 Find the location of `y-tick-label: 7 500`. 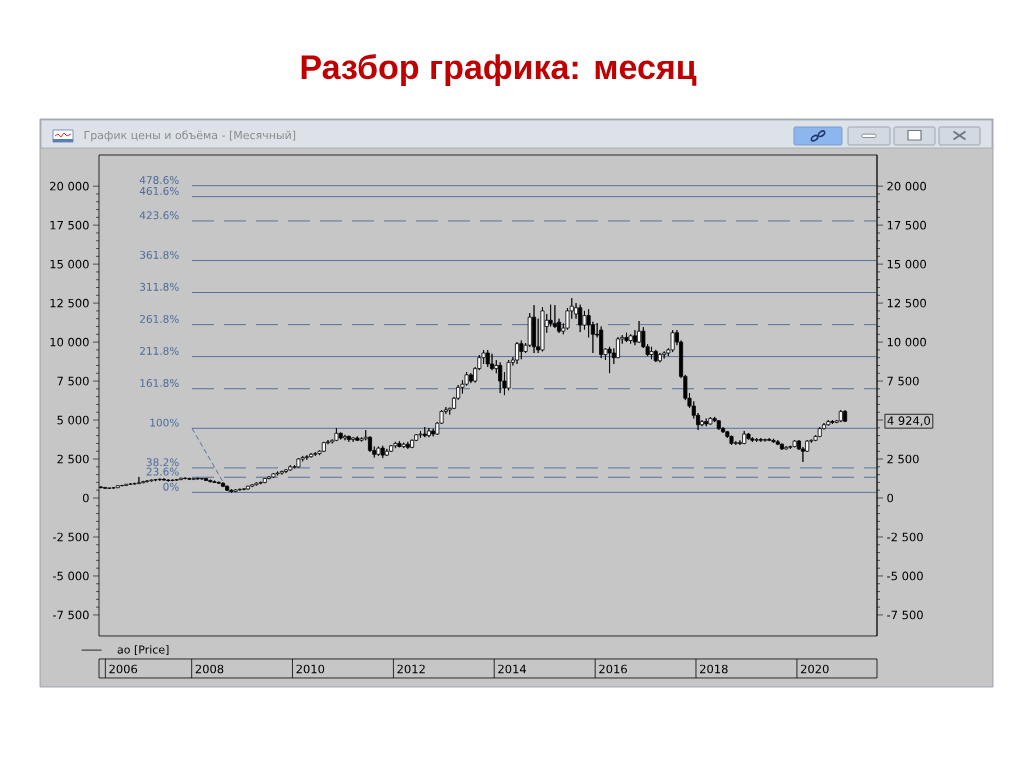

y-tick-label: 7 500 is located at coordinates (73, 381).